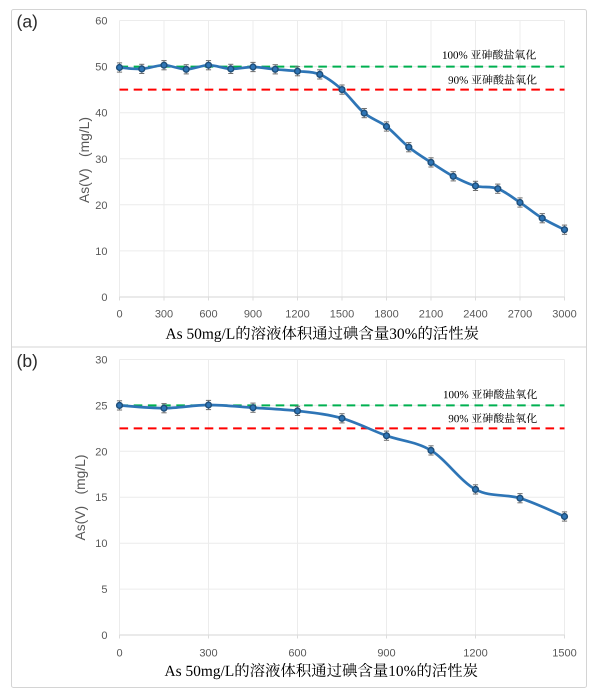 This screenshot has width=600, height=700. Describe the element at coordinates (27, 361) in the screenshot. I see `svg-text: (b)` at that location.